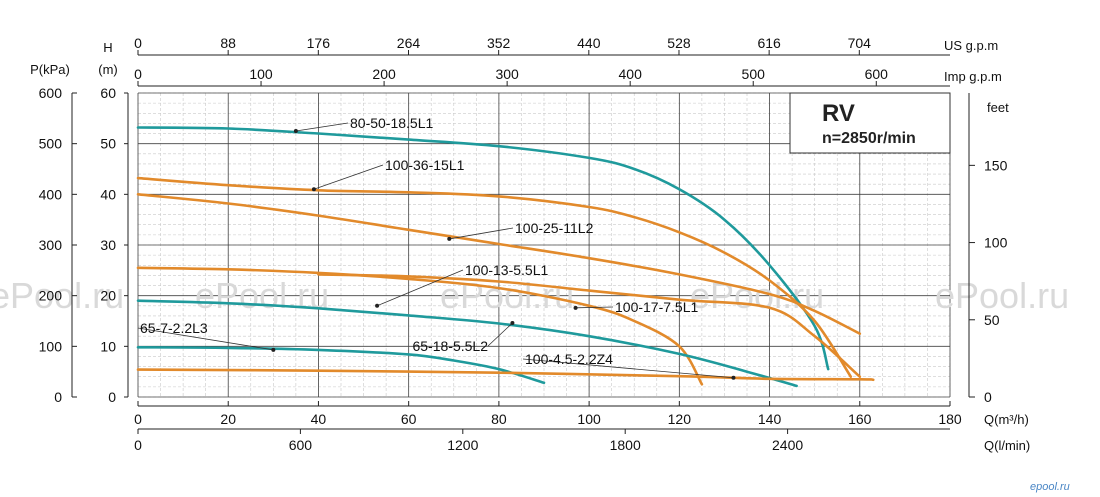  I want to click on pressure-tick-label: 0, so click(58, 397).